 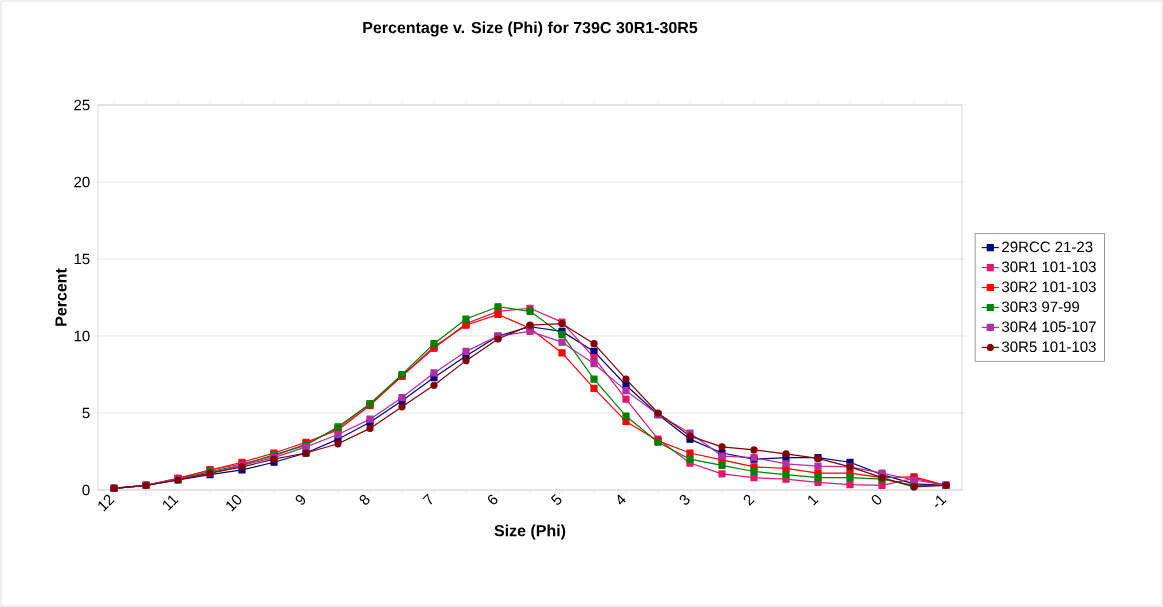 I want to click on x-tick-label: 7, so click(x=427, y=499).